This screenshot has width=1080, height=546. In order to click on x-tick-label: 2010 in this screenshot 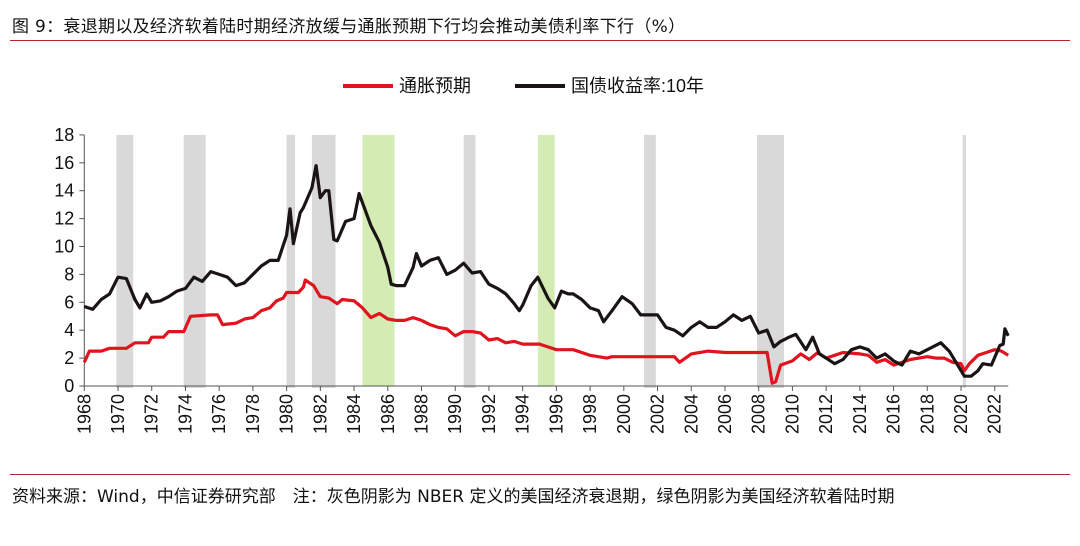, I will do `click(792, 414)`.